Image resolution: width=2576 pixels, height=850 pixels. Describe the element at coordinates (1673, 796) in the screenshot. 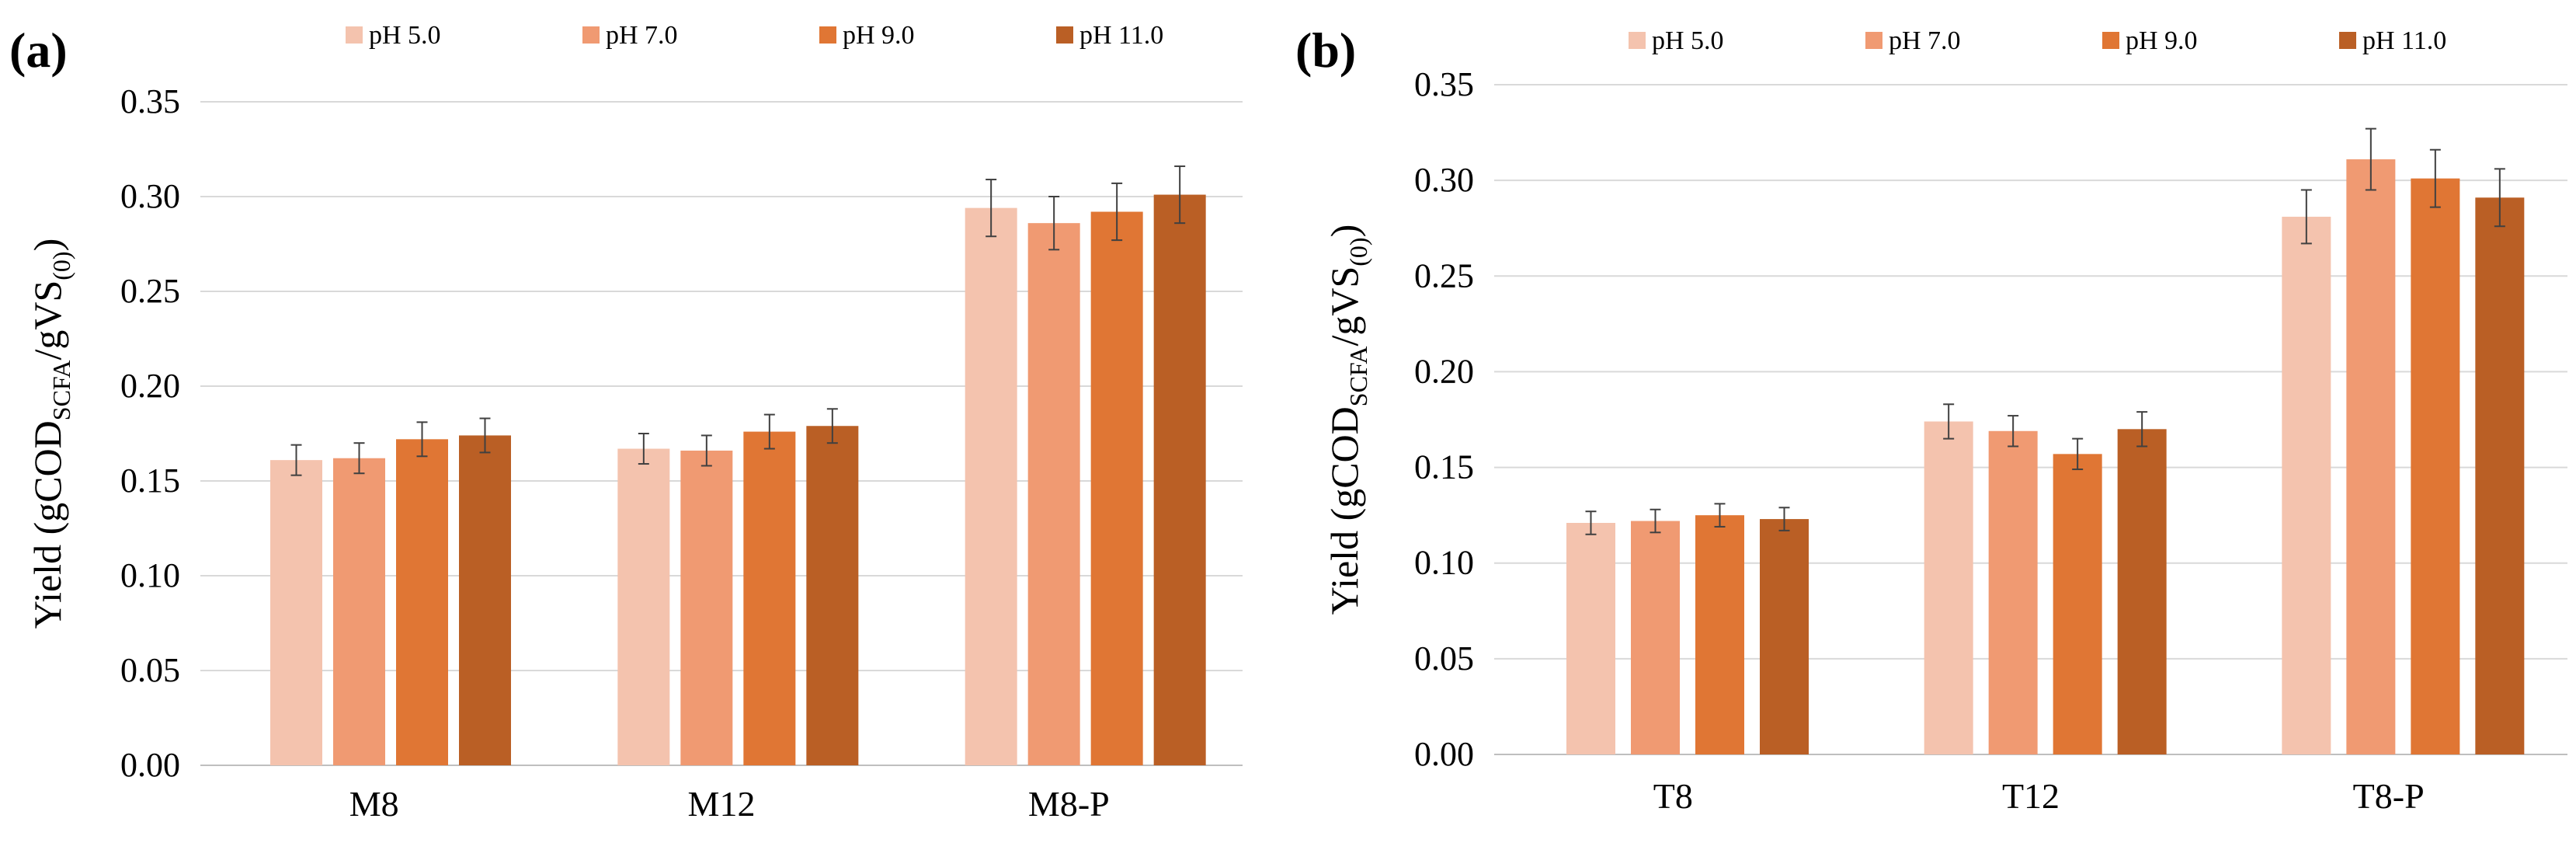

I see `x-category-label: T8` at that location.